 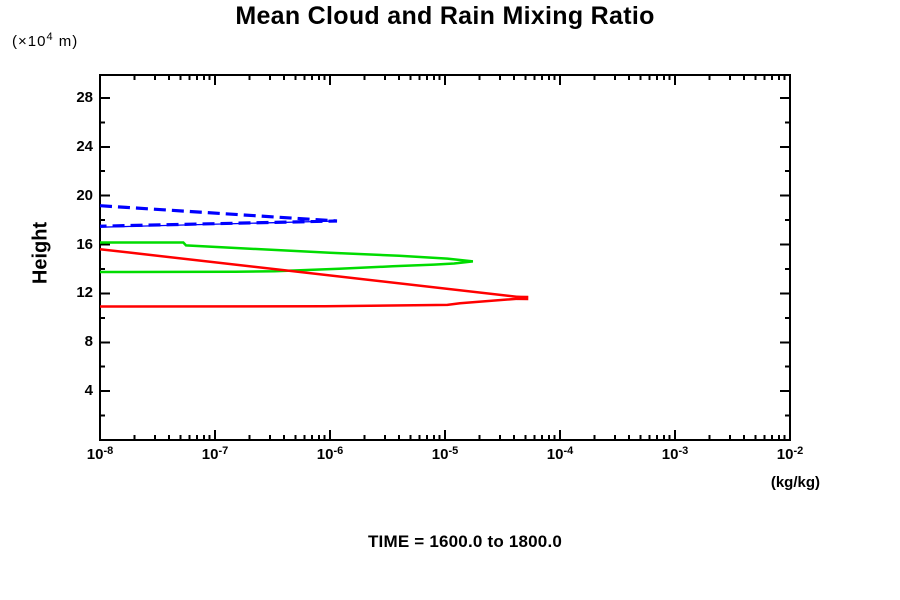 What do you see at coordinates (215, 454) in the screenshot?
I see `x-tick-label: 10-7` at bounding box center [215, 454].